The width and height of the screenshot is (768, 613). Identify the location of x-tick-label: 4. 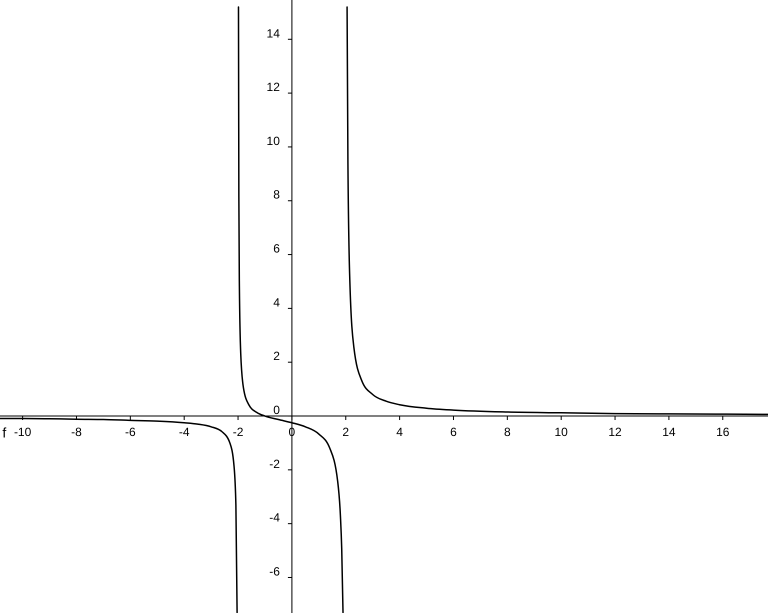
(400, 432).